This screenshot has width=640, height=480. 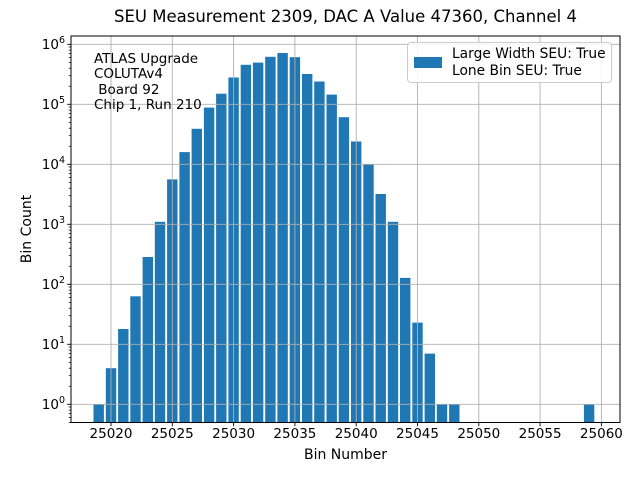 I want to click on annotation-line: Board 92, so click(x=127, y=89).